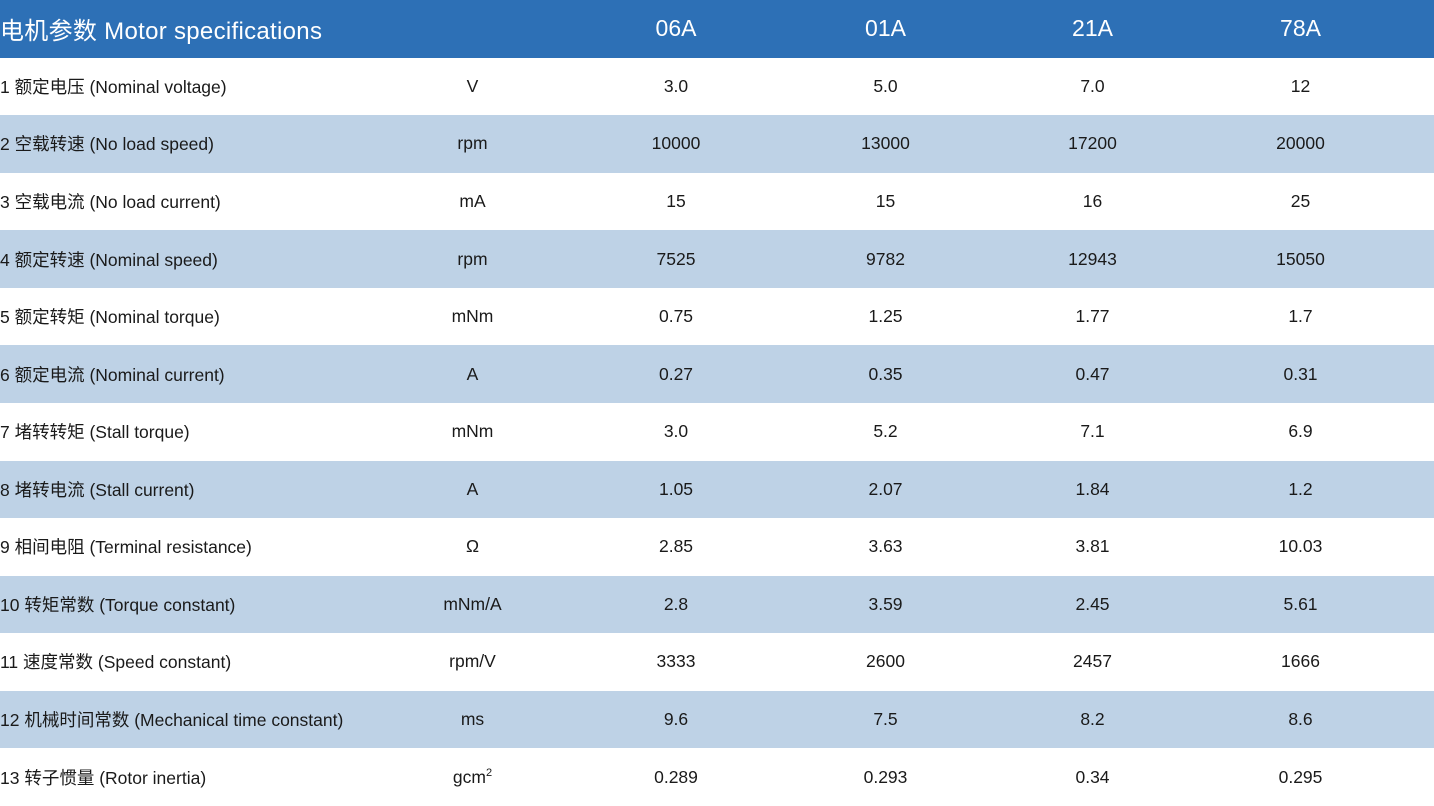  What do you see at coordinates (885, 259) in the screenshot?
I see `cell-value-2: 9782` at bounding box center [885, 259].